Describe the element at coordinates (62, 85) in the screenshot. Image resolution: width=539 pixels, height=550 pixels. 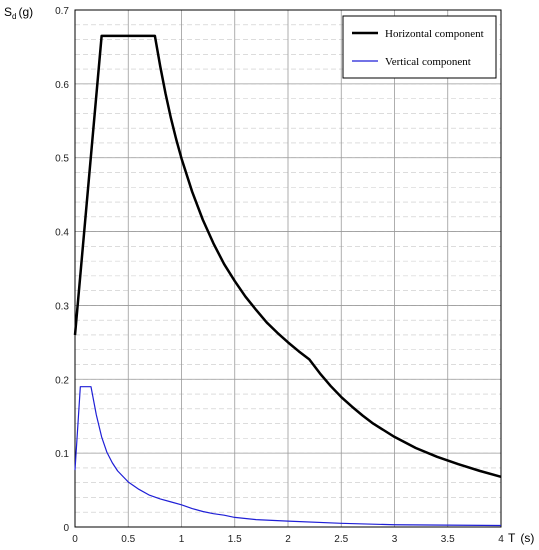
I see `y-tick-label: 0.6` at that location.